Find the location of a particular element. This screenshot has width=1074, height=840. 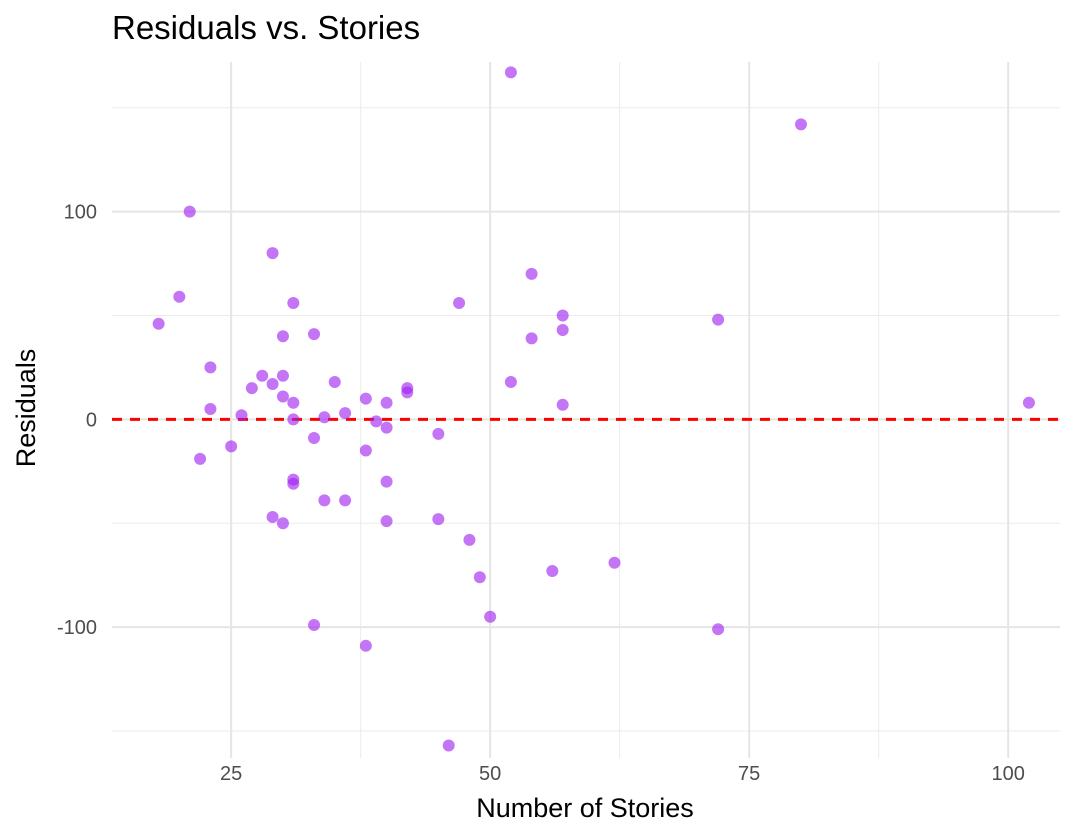

x-axis-title: Number of Stories is located at coordinates (585, 808).